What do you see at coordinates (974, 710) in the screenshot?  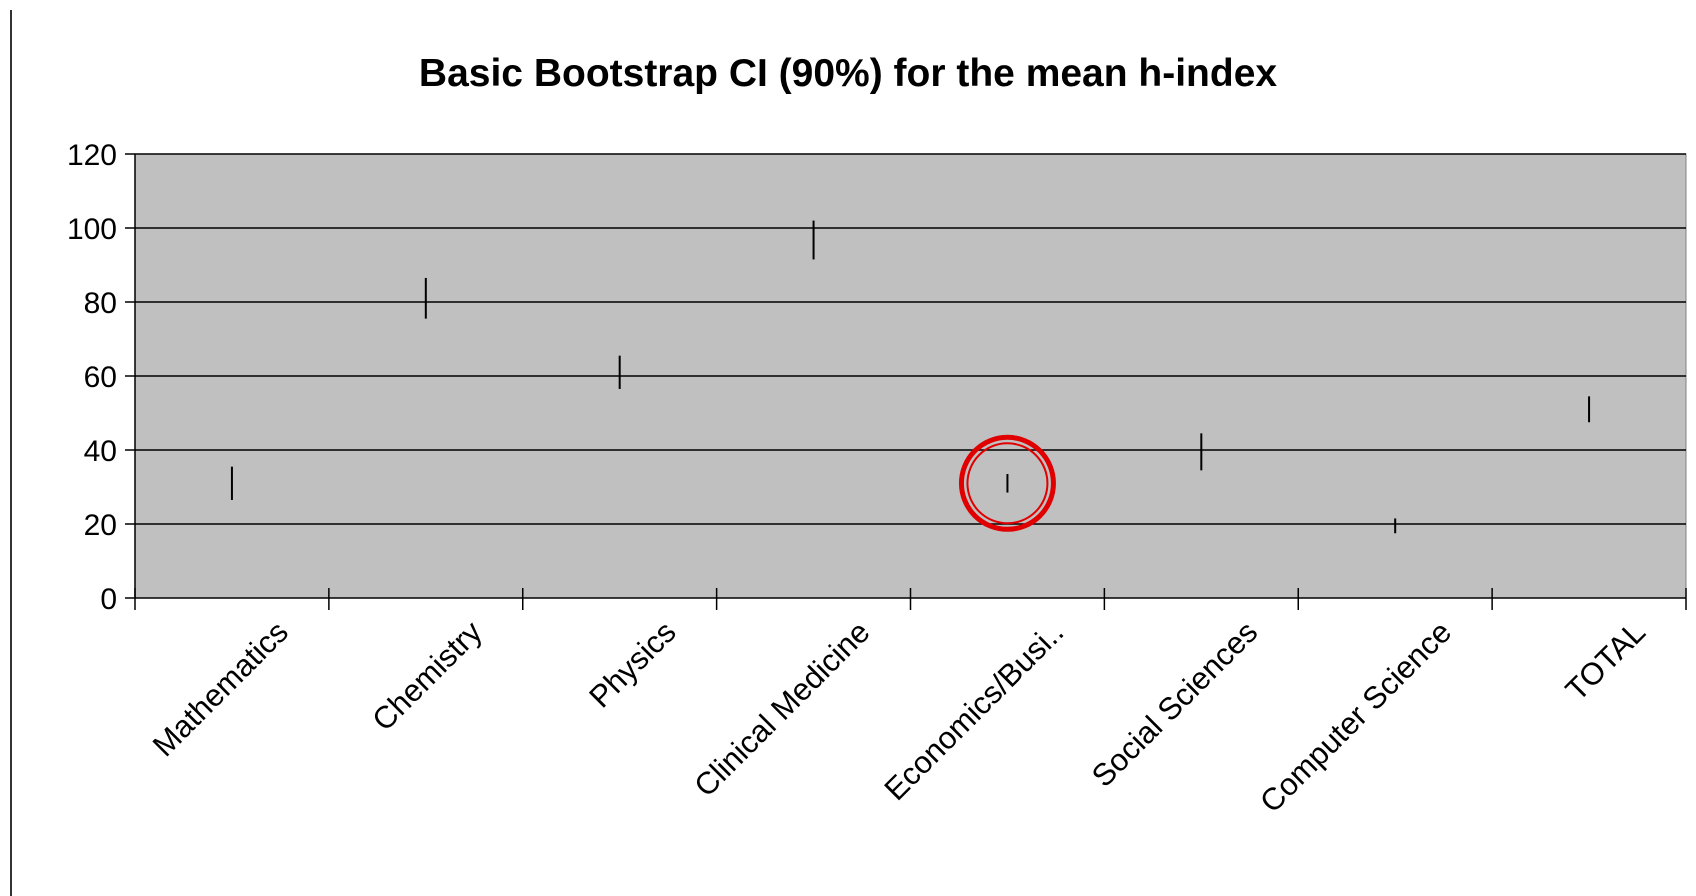 I see `x-category-label: Economics/Busi..` at bounding box center [974, 710].